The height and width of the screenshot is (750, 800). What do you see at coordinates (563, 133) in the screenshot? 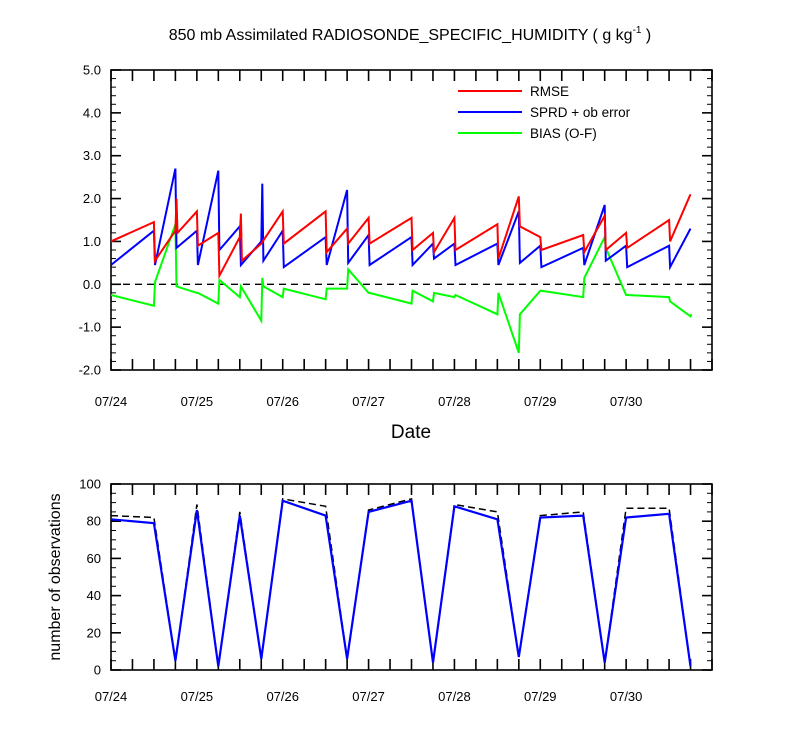
I see `legend-label: BIAS (O-F)` at bounding box center [563, 133].